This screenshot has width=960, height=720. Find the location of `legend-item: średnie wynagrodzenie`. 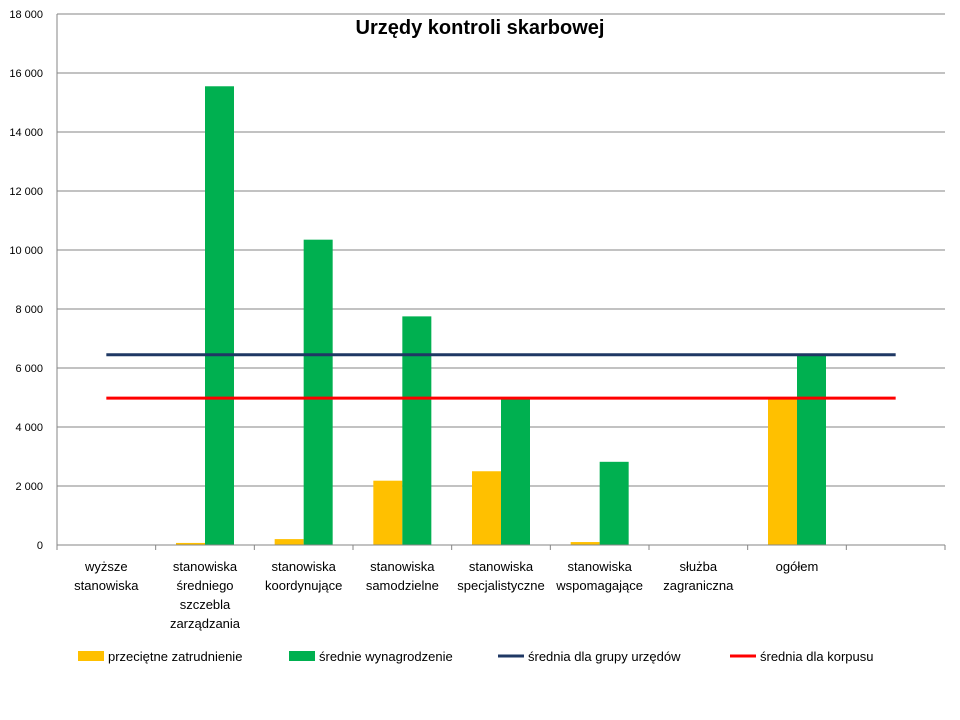

legend-item: średnie wynagrodzenie is located at coordinates (371, 656).